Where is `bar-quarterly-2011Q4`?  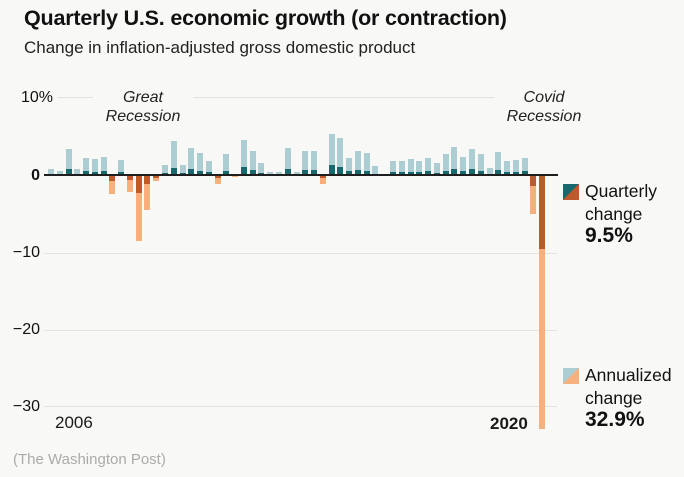
bar-quarterly-2011Q4 is located at coordinates (244, 171).